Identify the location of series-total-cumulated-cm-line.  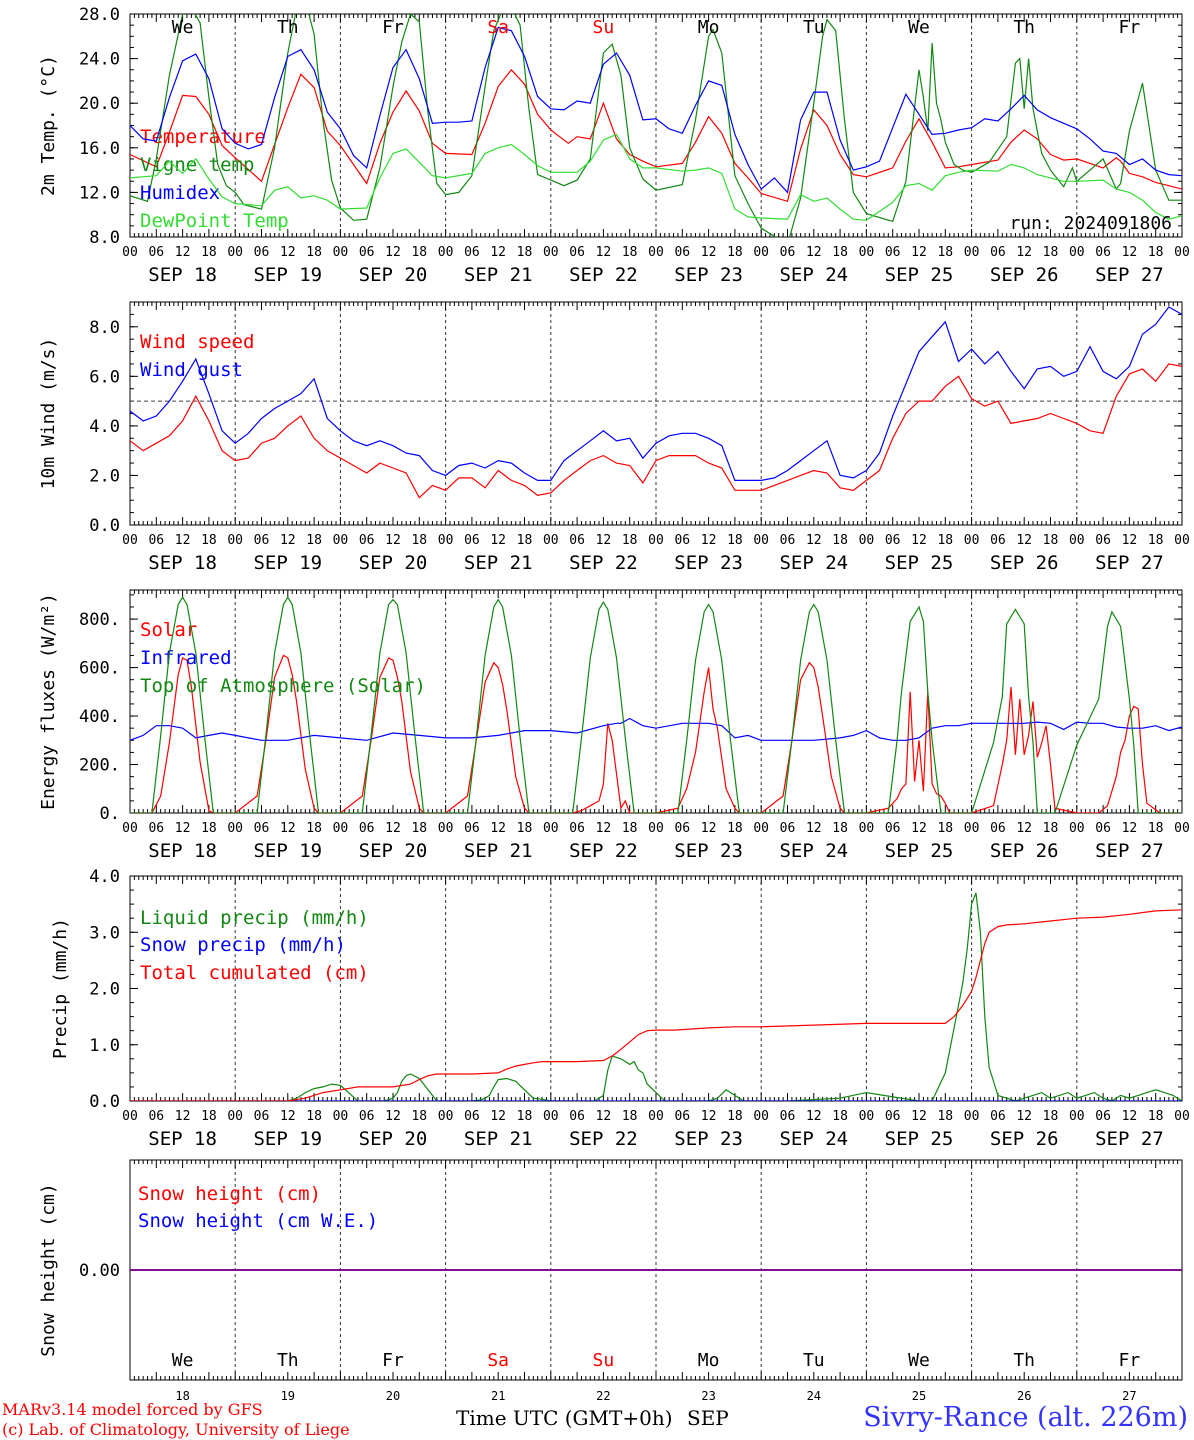
(656, 1005).